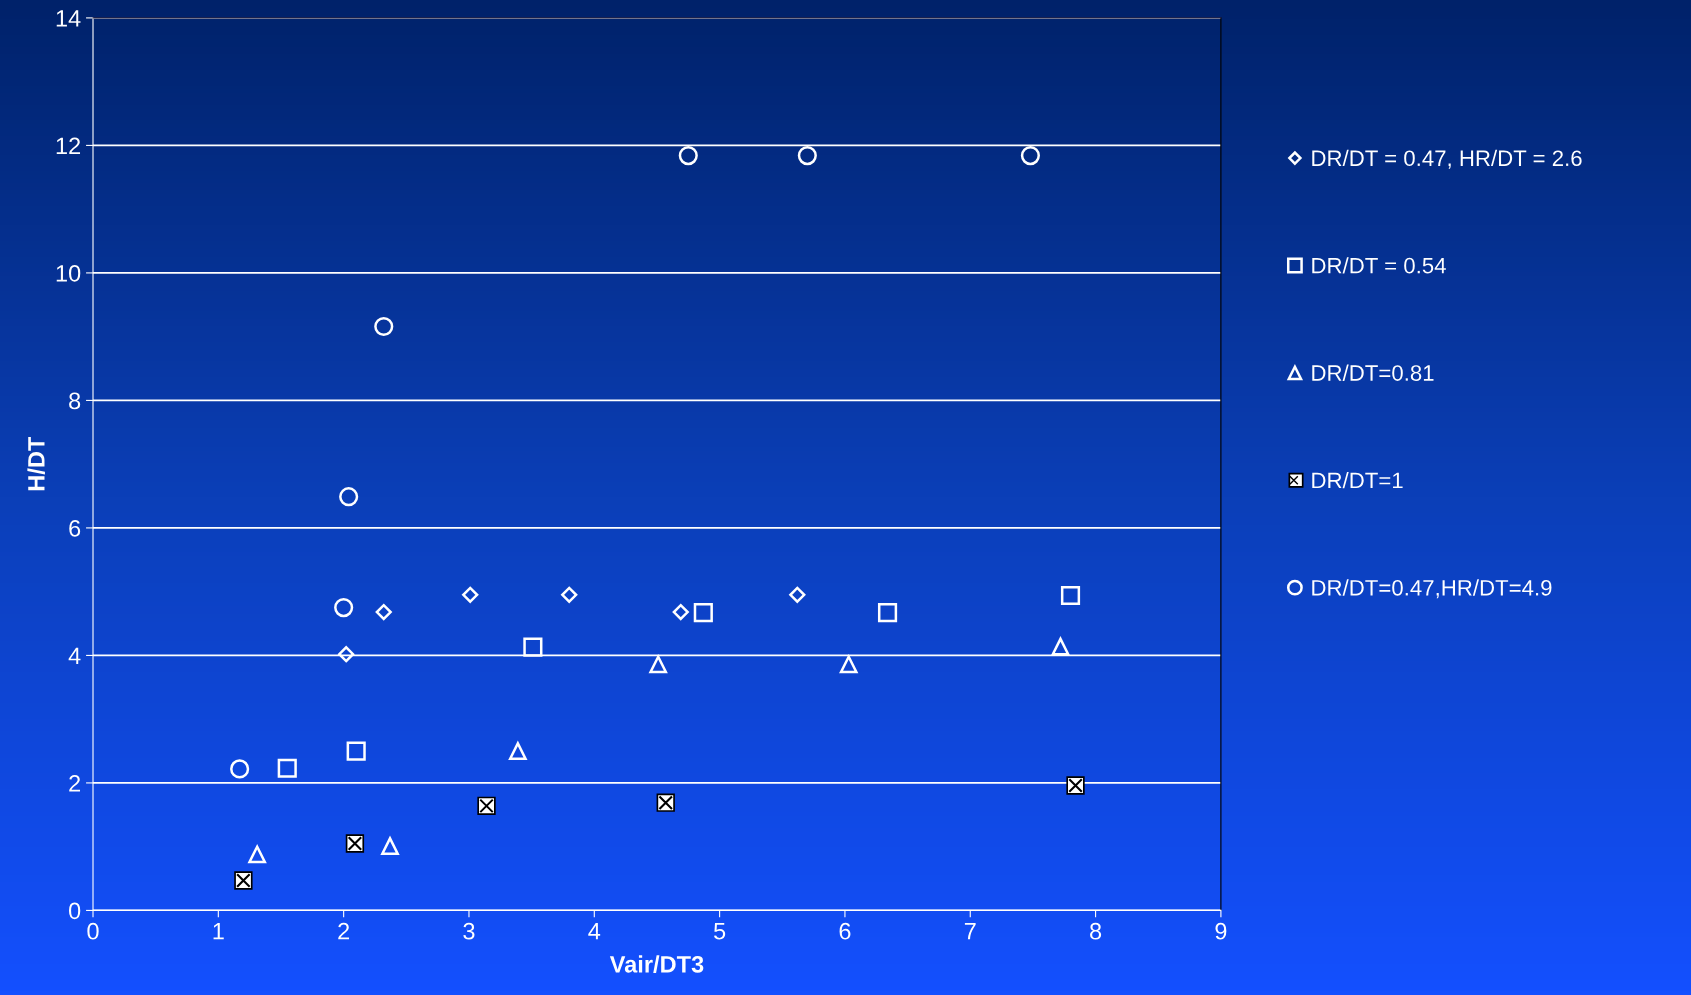 The image size is (1691, 995). Describe the element at coordinates (68, 18) in the screenshot. I see `y-tick-label: 14` at that location.